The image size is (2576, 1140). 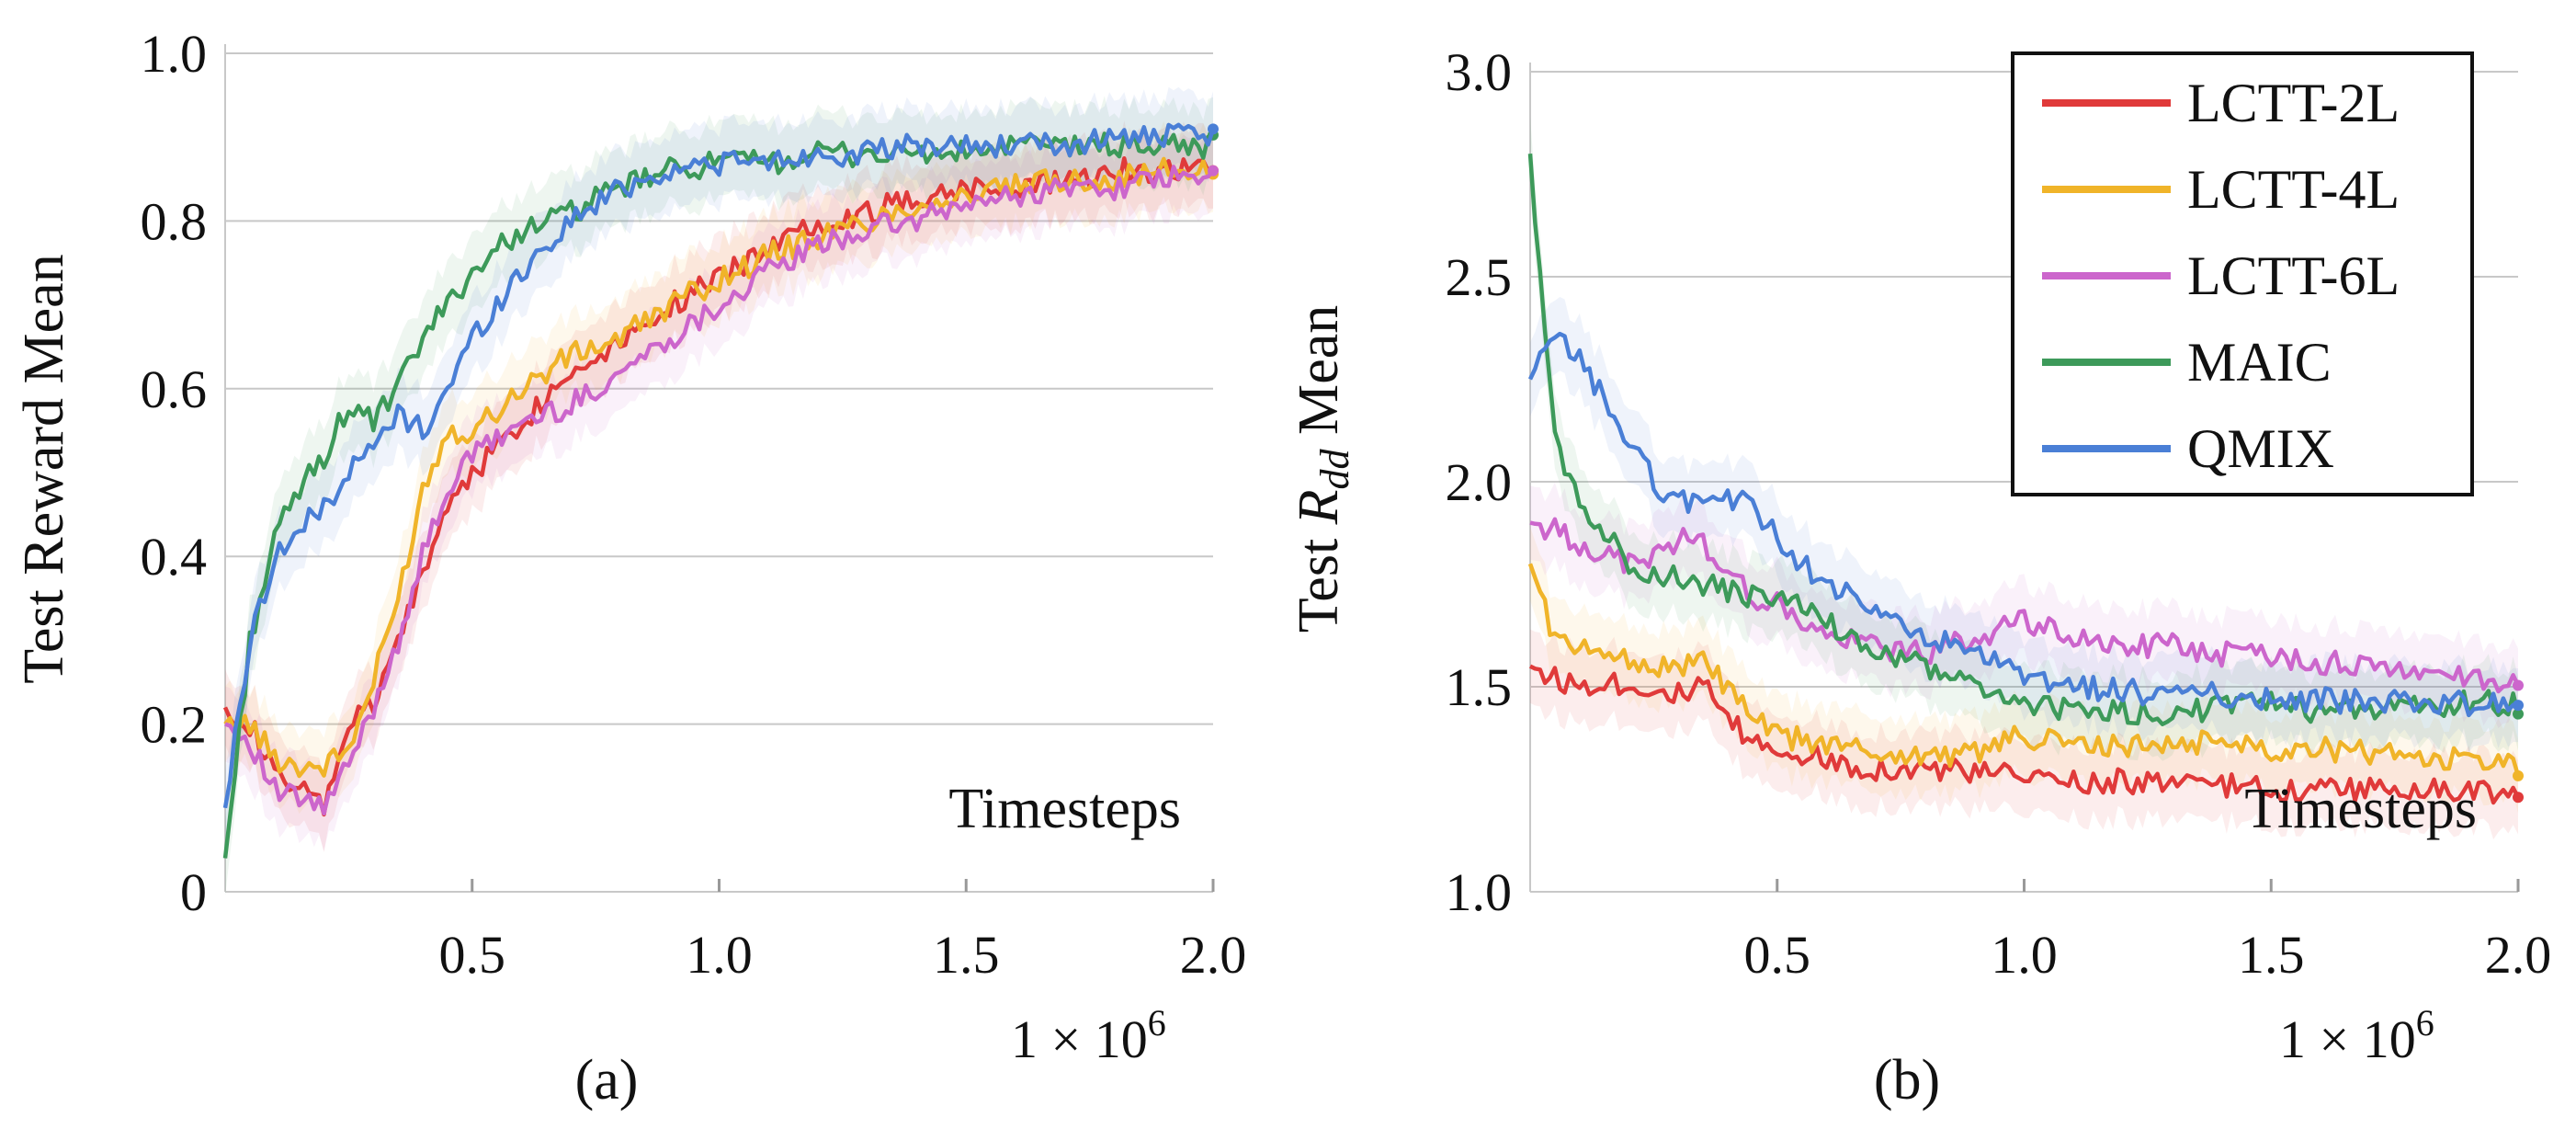 What do you see at coordinates (1213, 955) in the screenshot?
I see `panel-a-xtick-label: 2.0` at bounding box center [1213, 955].